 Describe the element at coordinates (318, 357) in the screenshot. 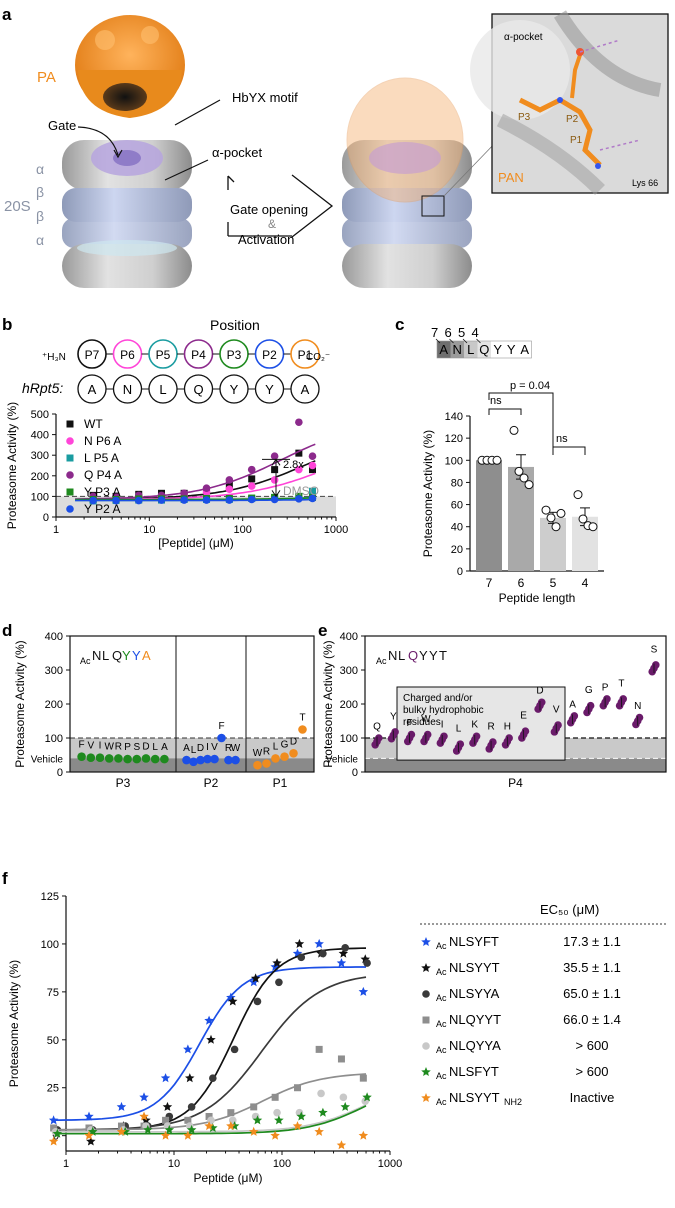

I see `c-terminus-label: CO₂⁻` at that location.